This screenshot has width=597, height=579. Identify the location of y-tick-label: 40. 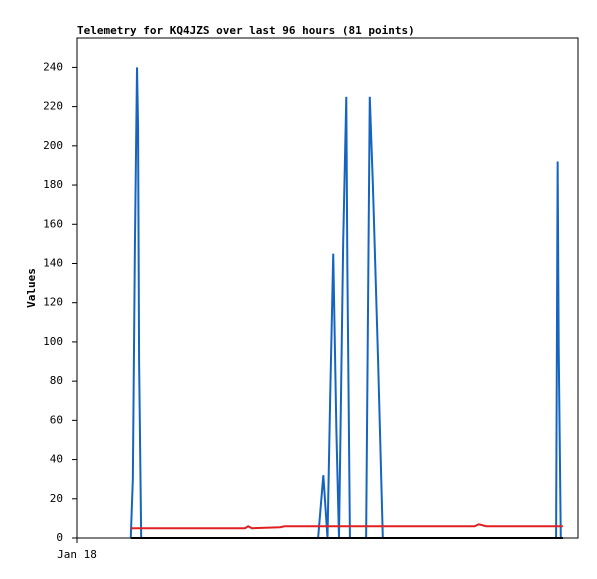
(56, 459).